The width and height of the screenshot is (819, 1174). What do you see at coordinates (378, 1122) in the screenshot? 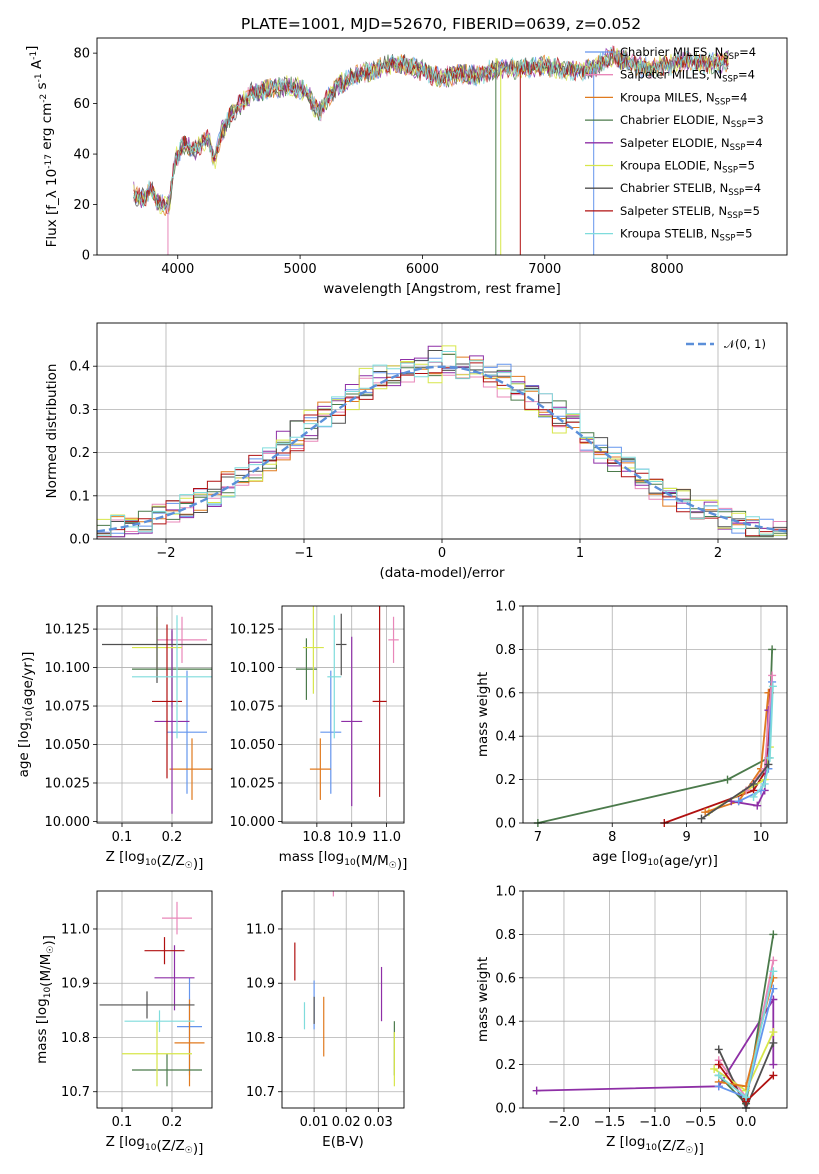
I see `x-tick-label: 0.03` at bounding box center [378, 1122].